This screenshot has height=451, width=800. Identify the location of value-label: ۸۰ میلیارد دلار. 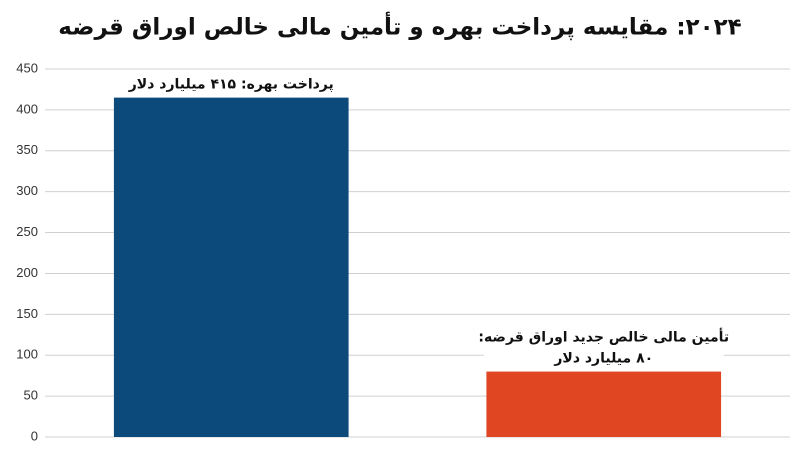
(603, 359).